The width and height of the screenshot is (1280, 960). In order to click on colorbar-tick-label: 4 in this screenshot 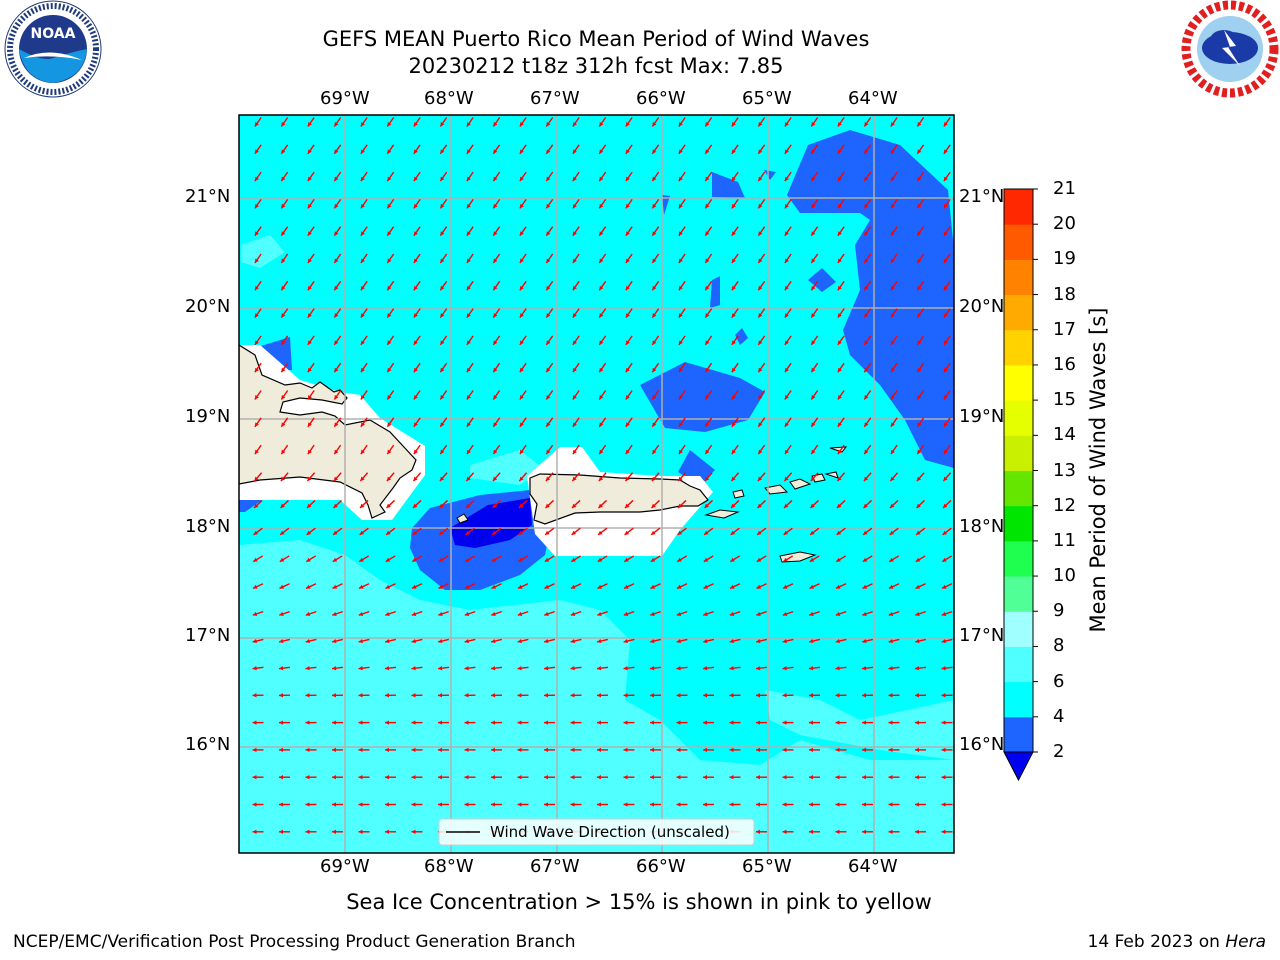, I will do `click(1059, 716)`.